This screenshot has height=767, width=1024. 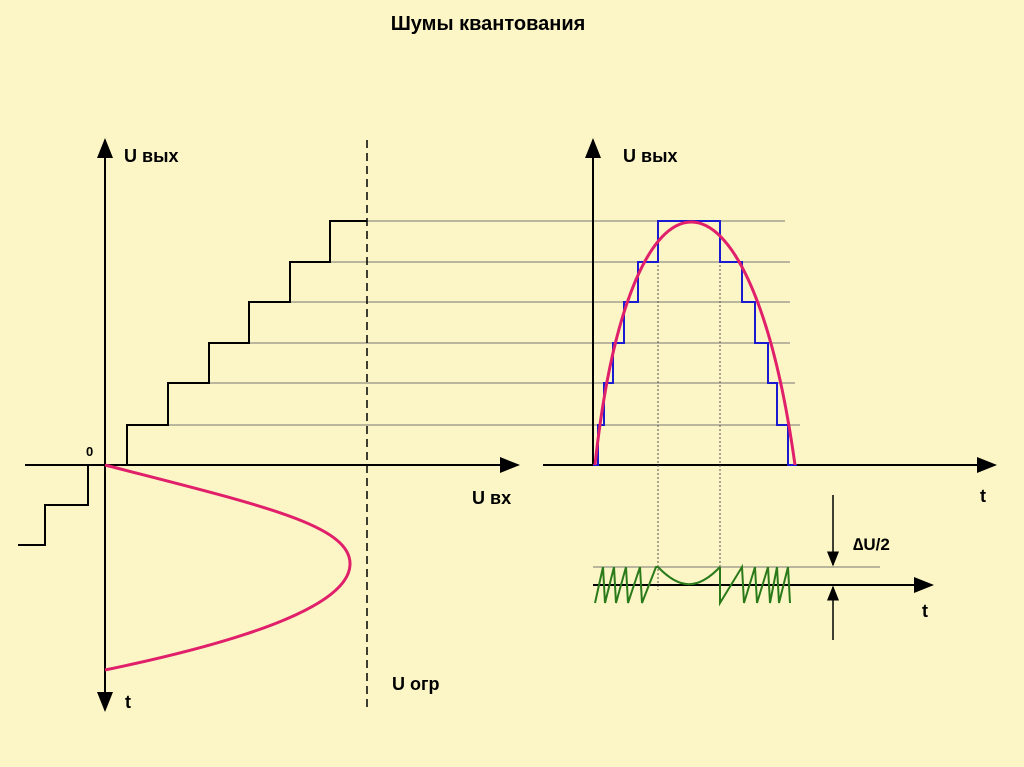 What do you see at coordinates (689, 576) in the screenshot?
I see `noise-peak` at bounding box center [689, 576].